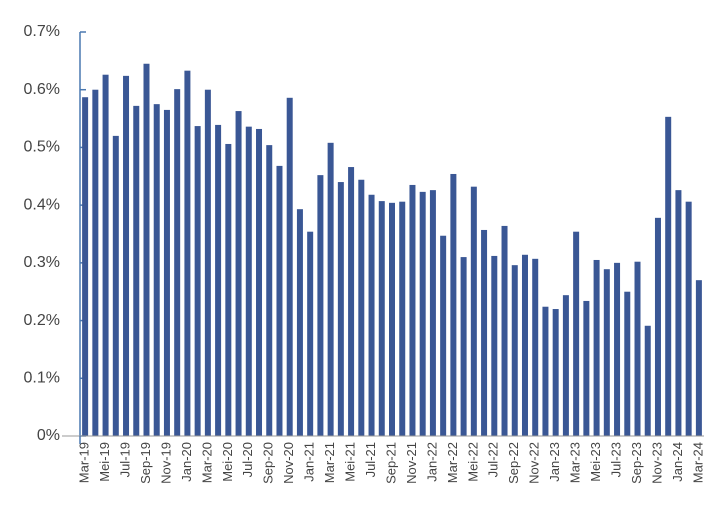 The height and width of the screenshot is (509, 704). Describe the element at coordinates (124, 459) in the screenshot. I see `x-tick-label: Jul-19` at that location.